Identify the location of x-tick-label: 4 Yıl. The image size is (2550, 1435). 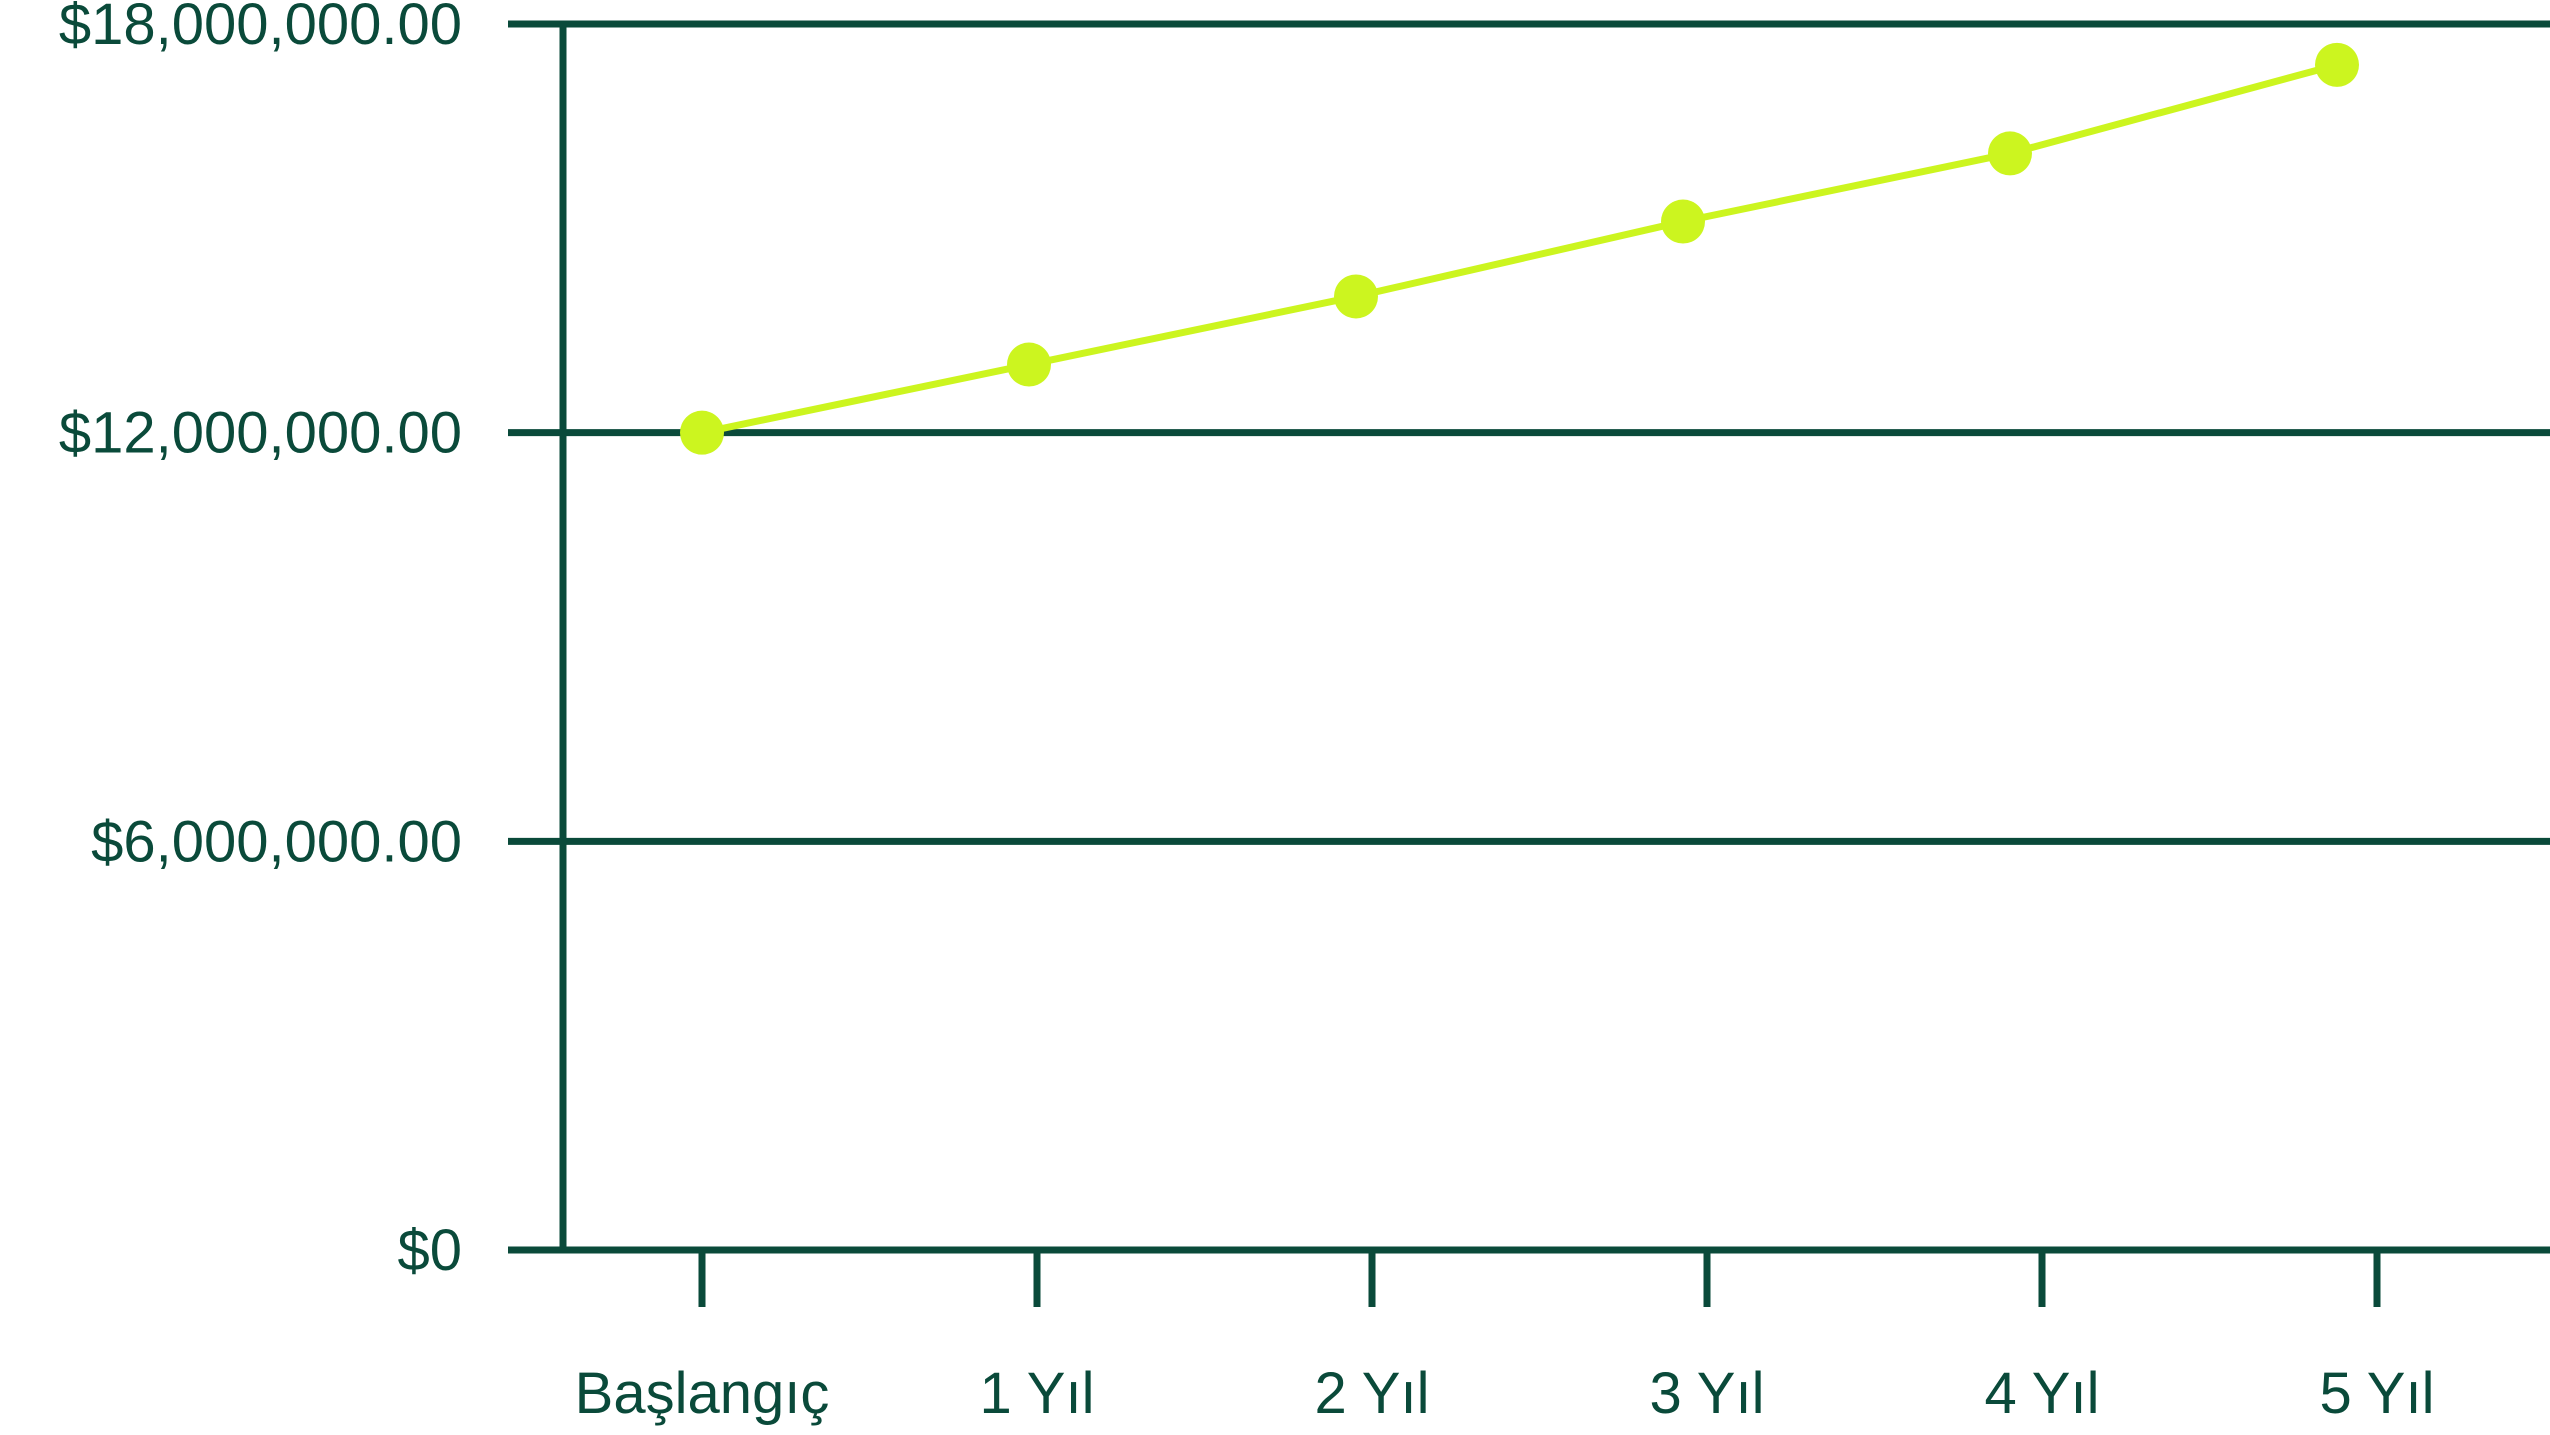
(2041, 1393).